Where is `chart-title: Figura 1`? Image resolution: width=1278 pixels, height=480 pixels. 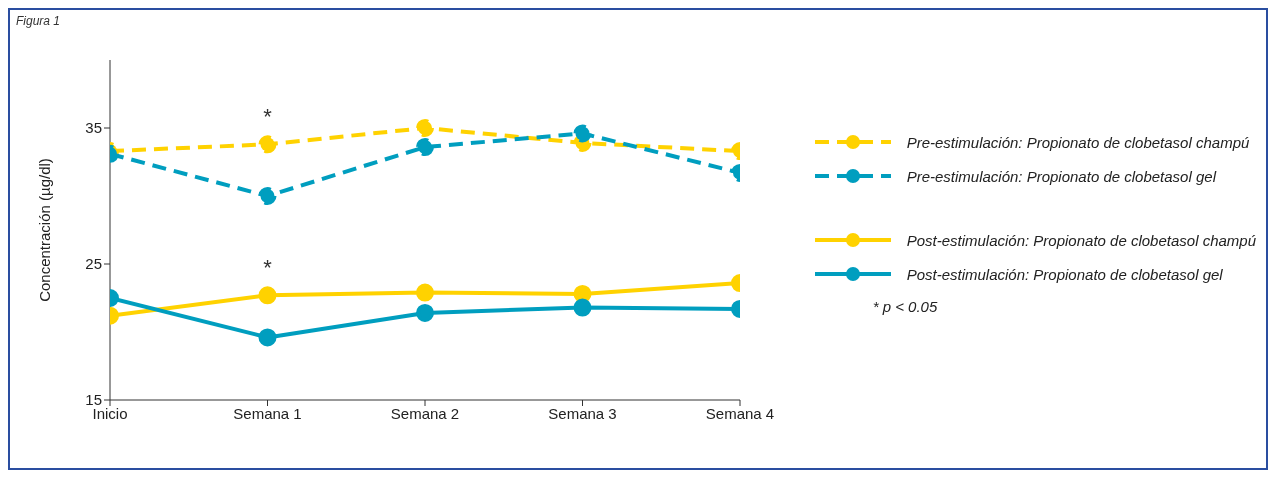
chart-title: Figura 1 is located at coordinates (38, 21).